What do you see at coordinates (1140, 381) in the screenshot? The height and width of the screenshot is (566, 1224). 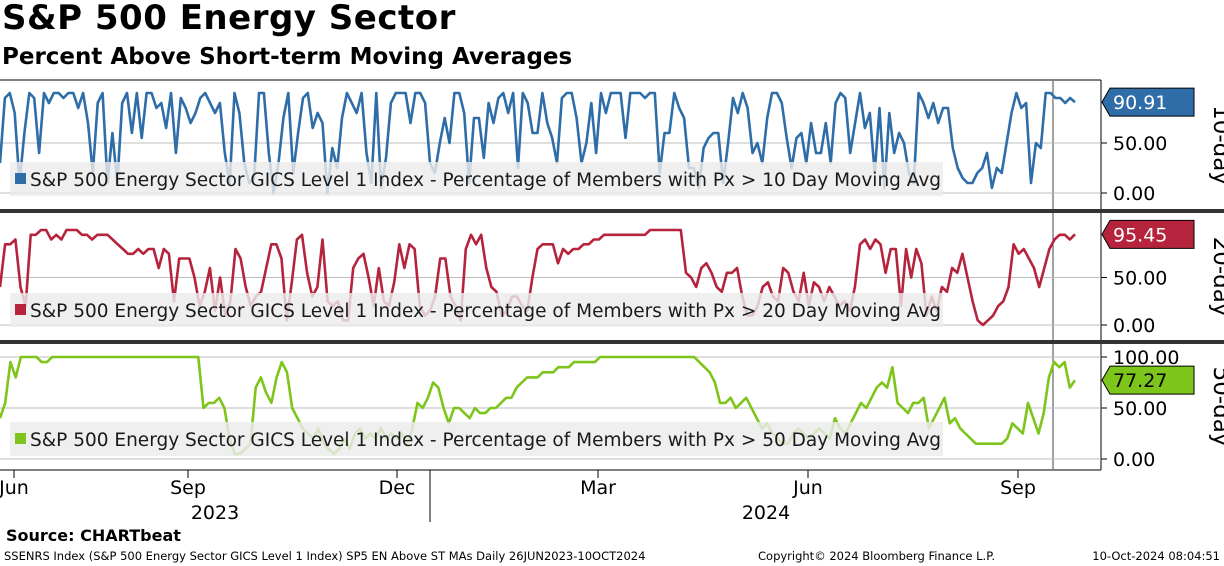 I see `last-value-label: 77.27` at bounding box center [1140, 381].